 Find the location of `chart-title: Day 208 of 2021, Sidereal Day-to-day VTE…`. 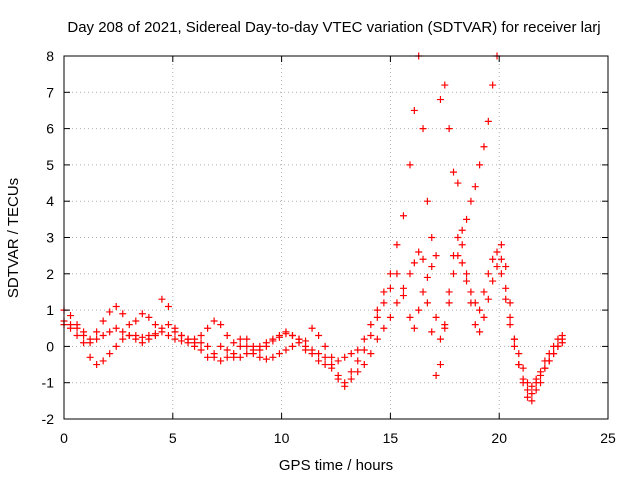

chart-title: Day 208 of 2021, Sidereal Day-to-day VTE… is located at coordinates (333, 27).